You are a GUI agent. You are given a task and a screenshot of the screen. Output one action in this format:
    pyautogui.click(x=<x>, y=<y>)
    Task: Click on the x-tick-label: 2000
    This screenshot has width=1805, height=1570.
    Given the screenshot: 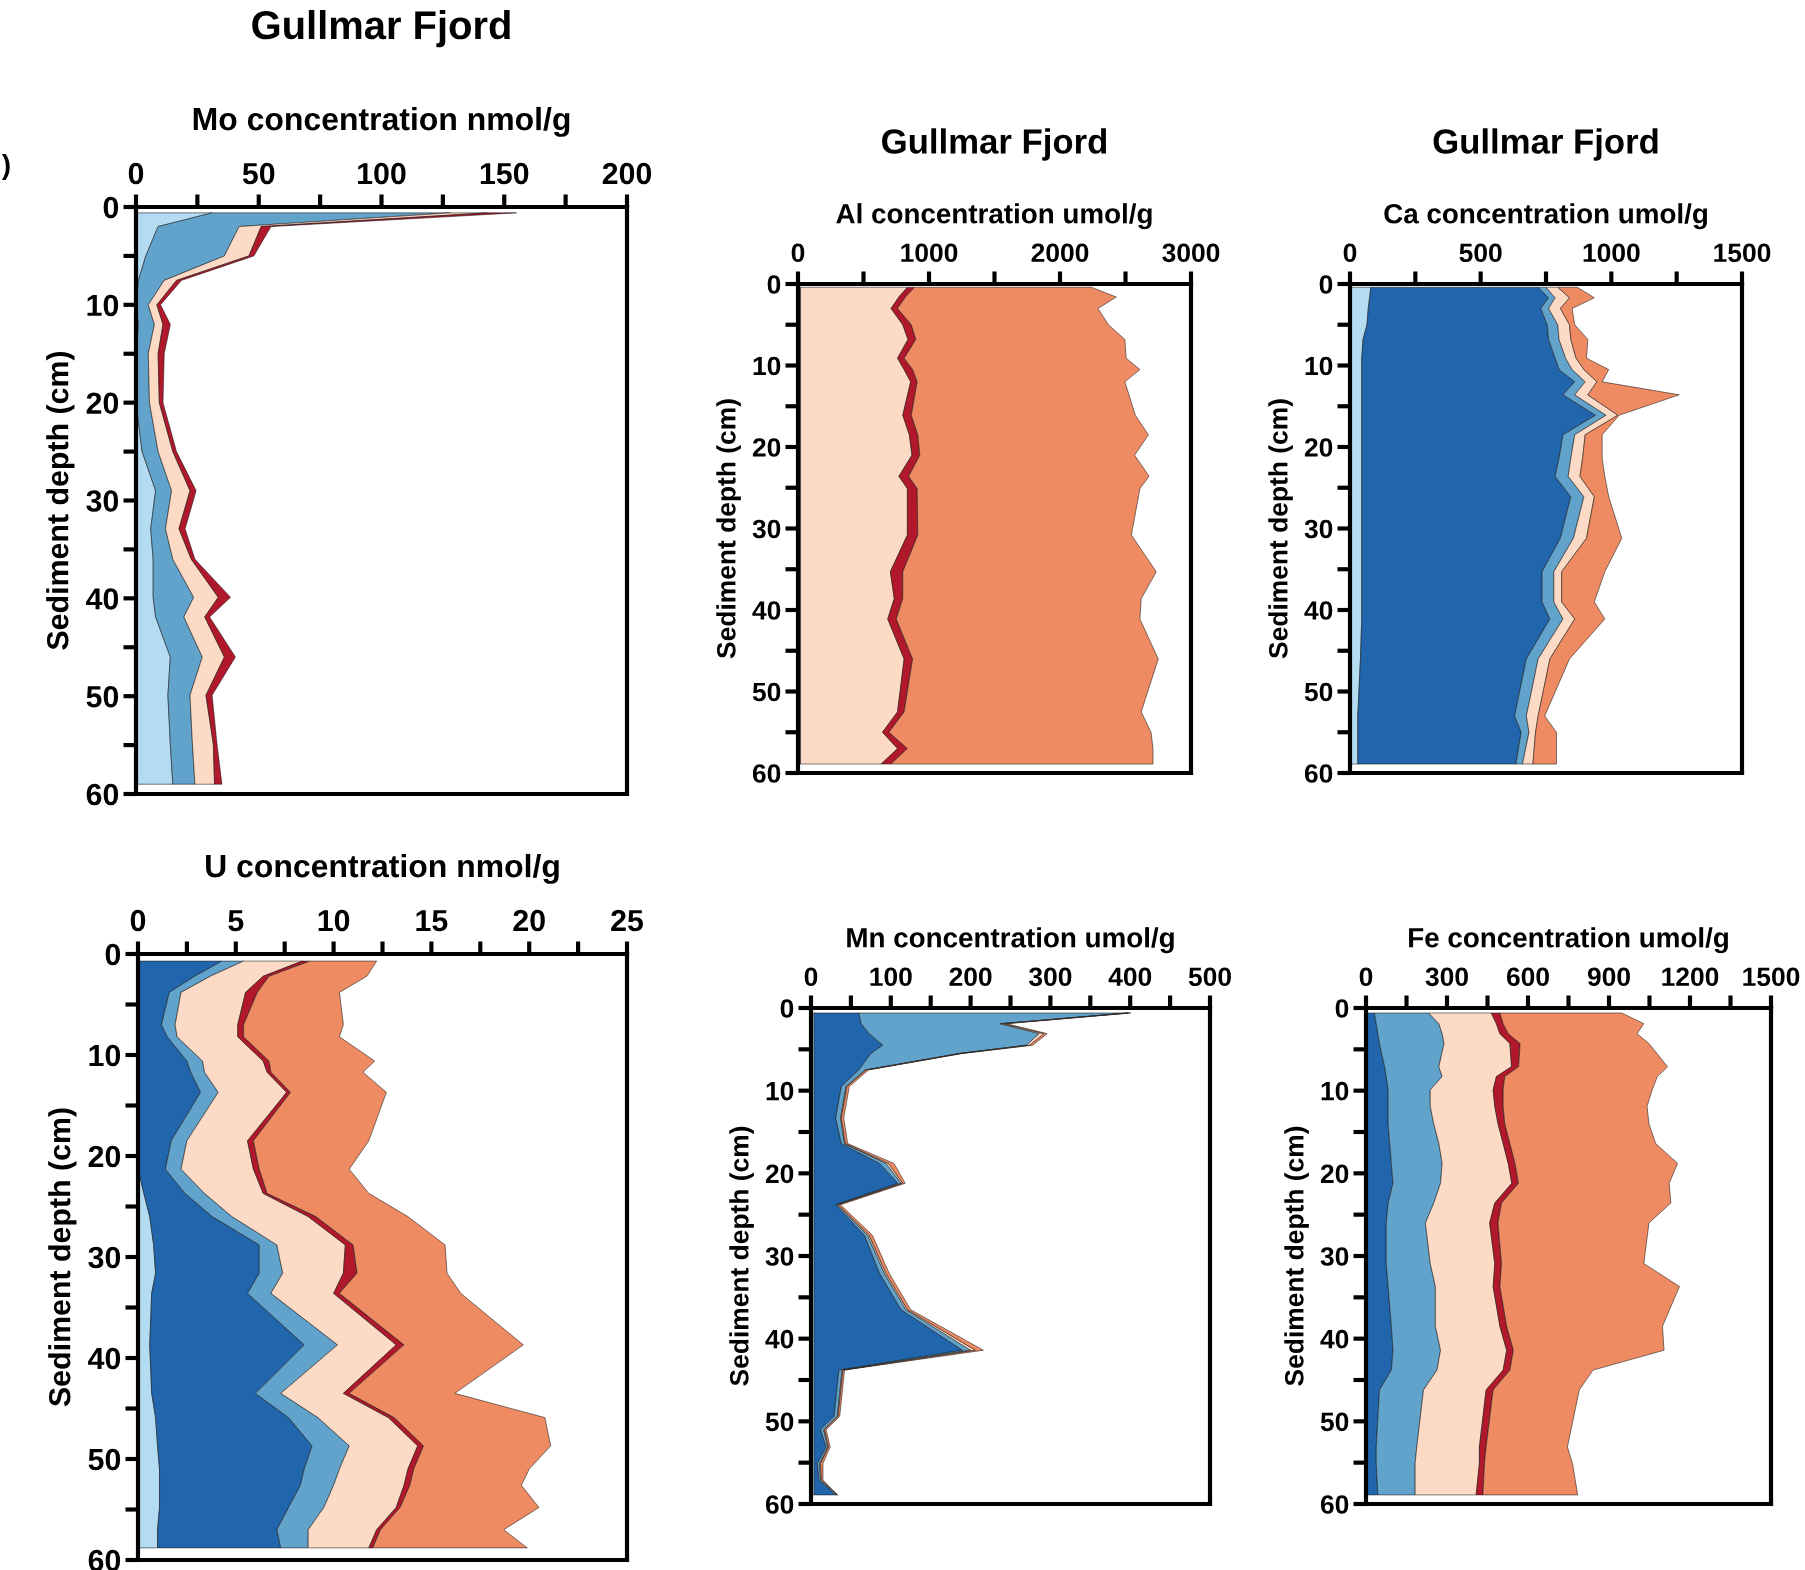 What is the action you would take?
    pyautogui.click(x=1060, y=253)
    